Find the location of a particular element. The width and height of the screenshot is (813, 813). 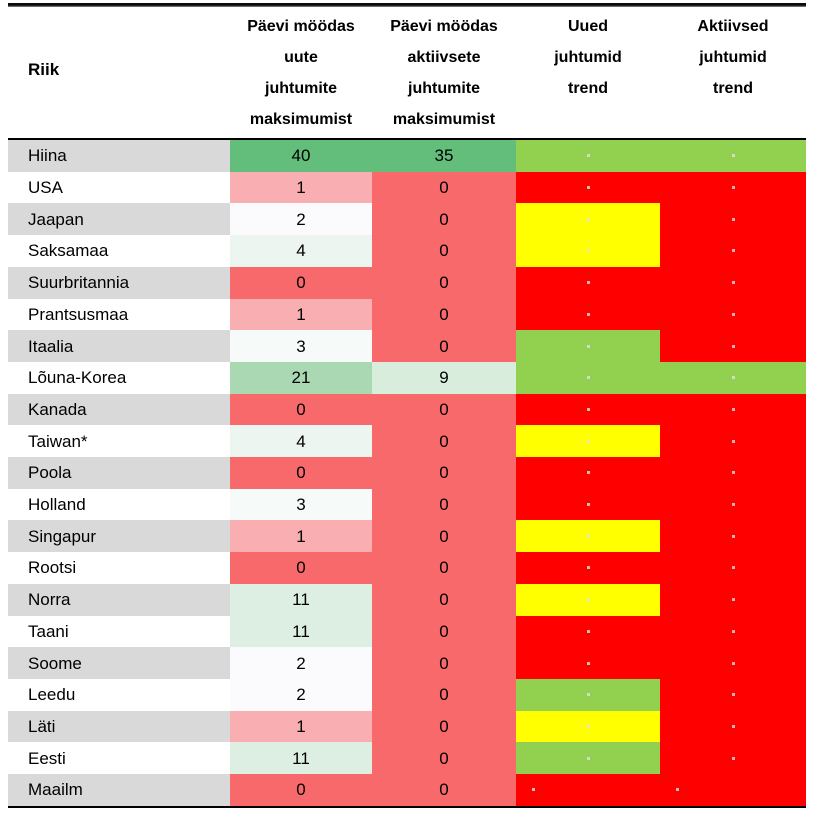

header-country: Riik is located at coordinates (44, 69).